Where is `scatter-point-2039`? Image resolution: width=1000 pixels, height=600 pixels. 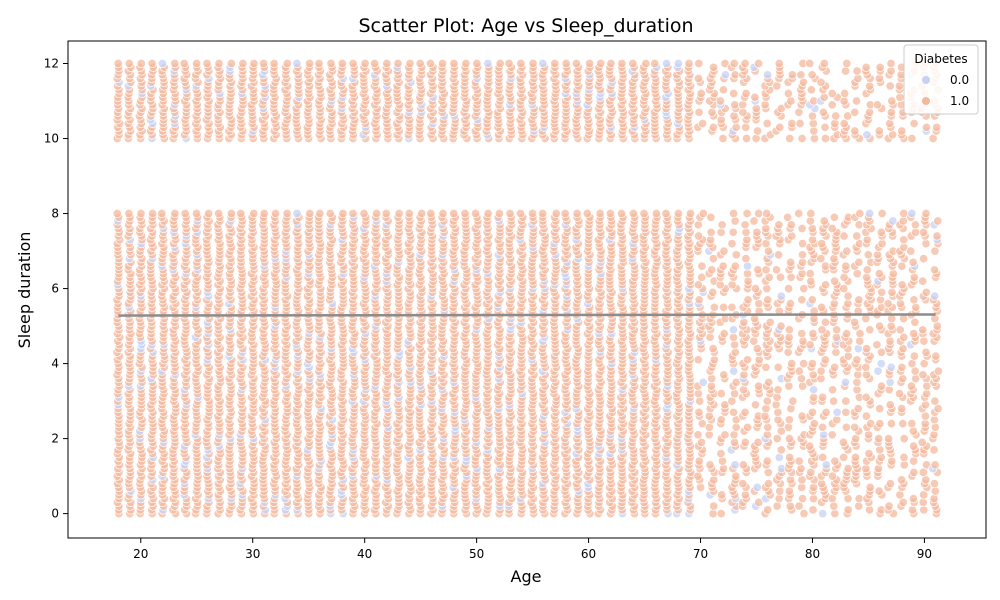 scatter-point-2039 is located at coordinates (331, 63).